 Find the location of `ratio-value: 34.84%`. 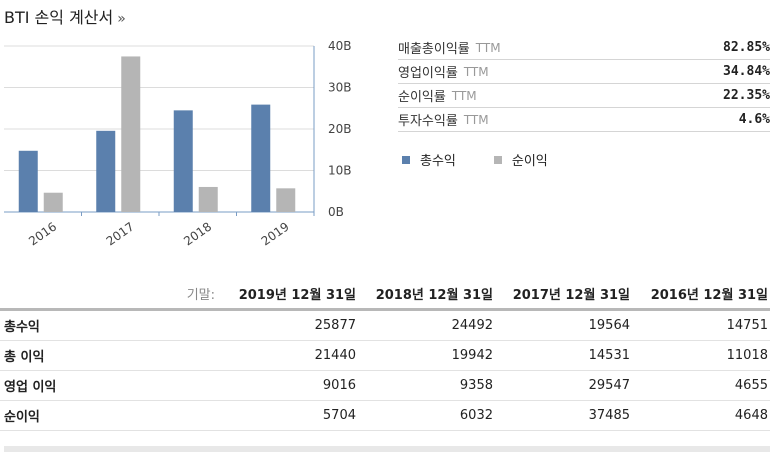

ratio-value: 34.84% is located at coordinates (746, 71).